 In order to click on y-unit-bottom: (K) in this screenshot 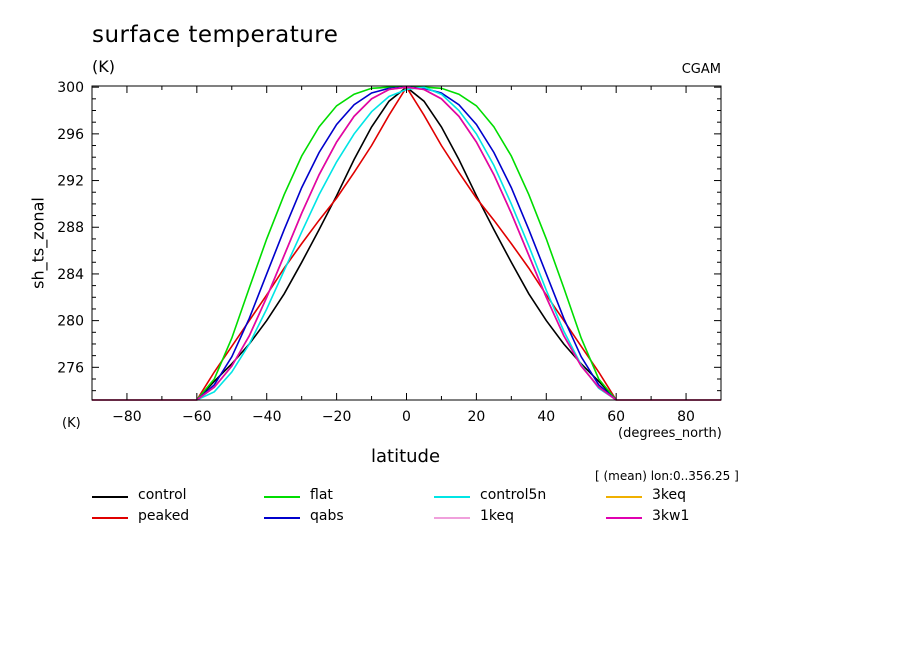, I will do `click(71, 423)`.